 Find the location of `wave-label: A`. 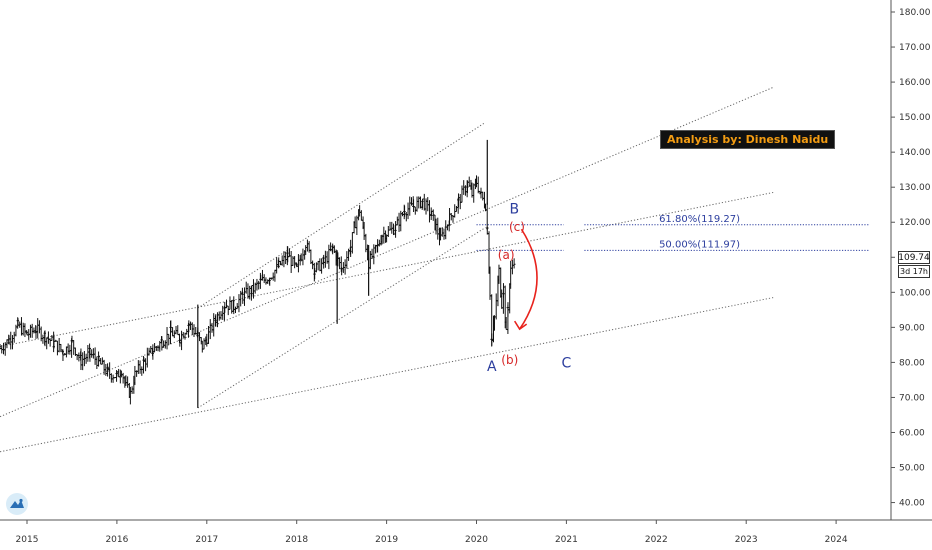

wave-label: A is located at coordinates (492, 367).